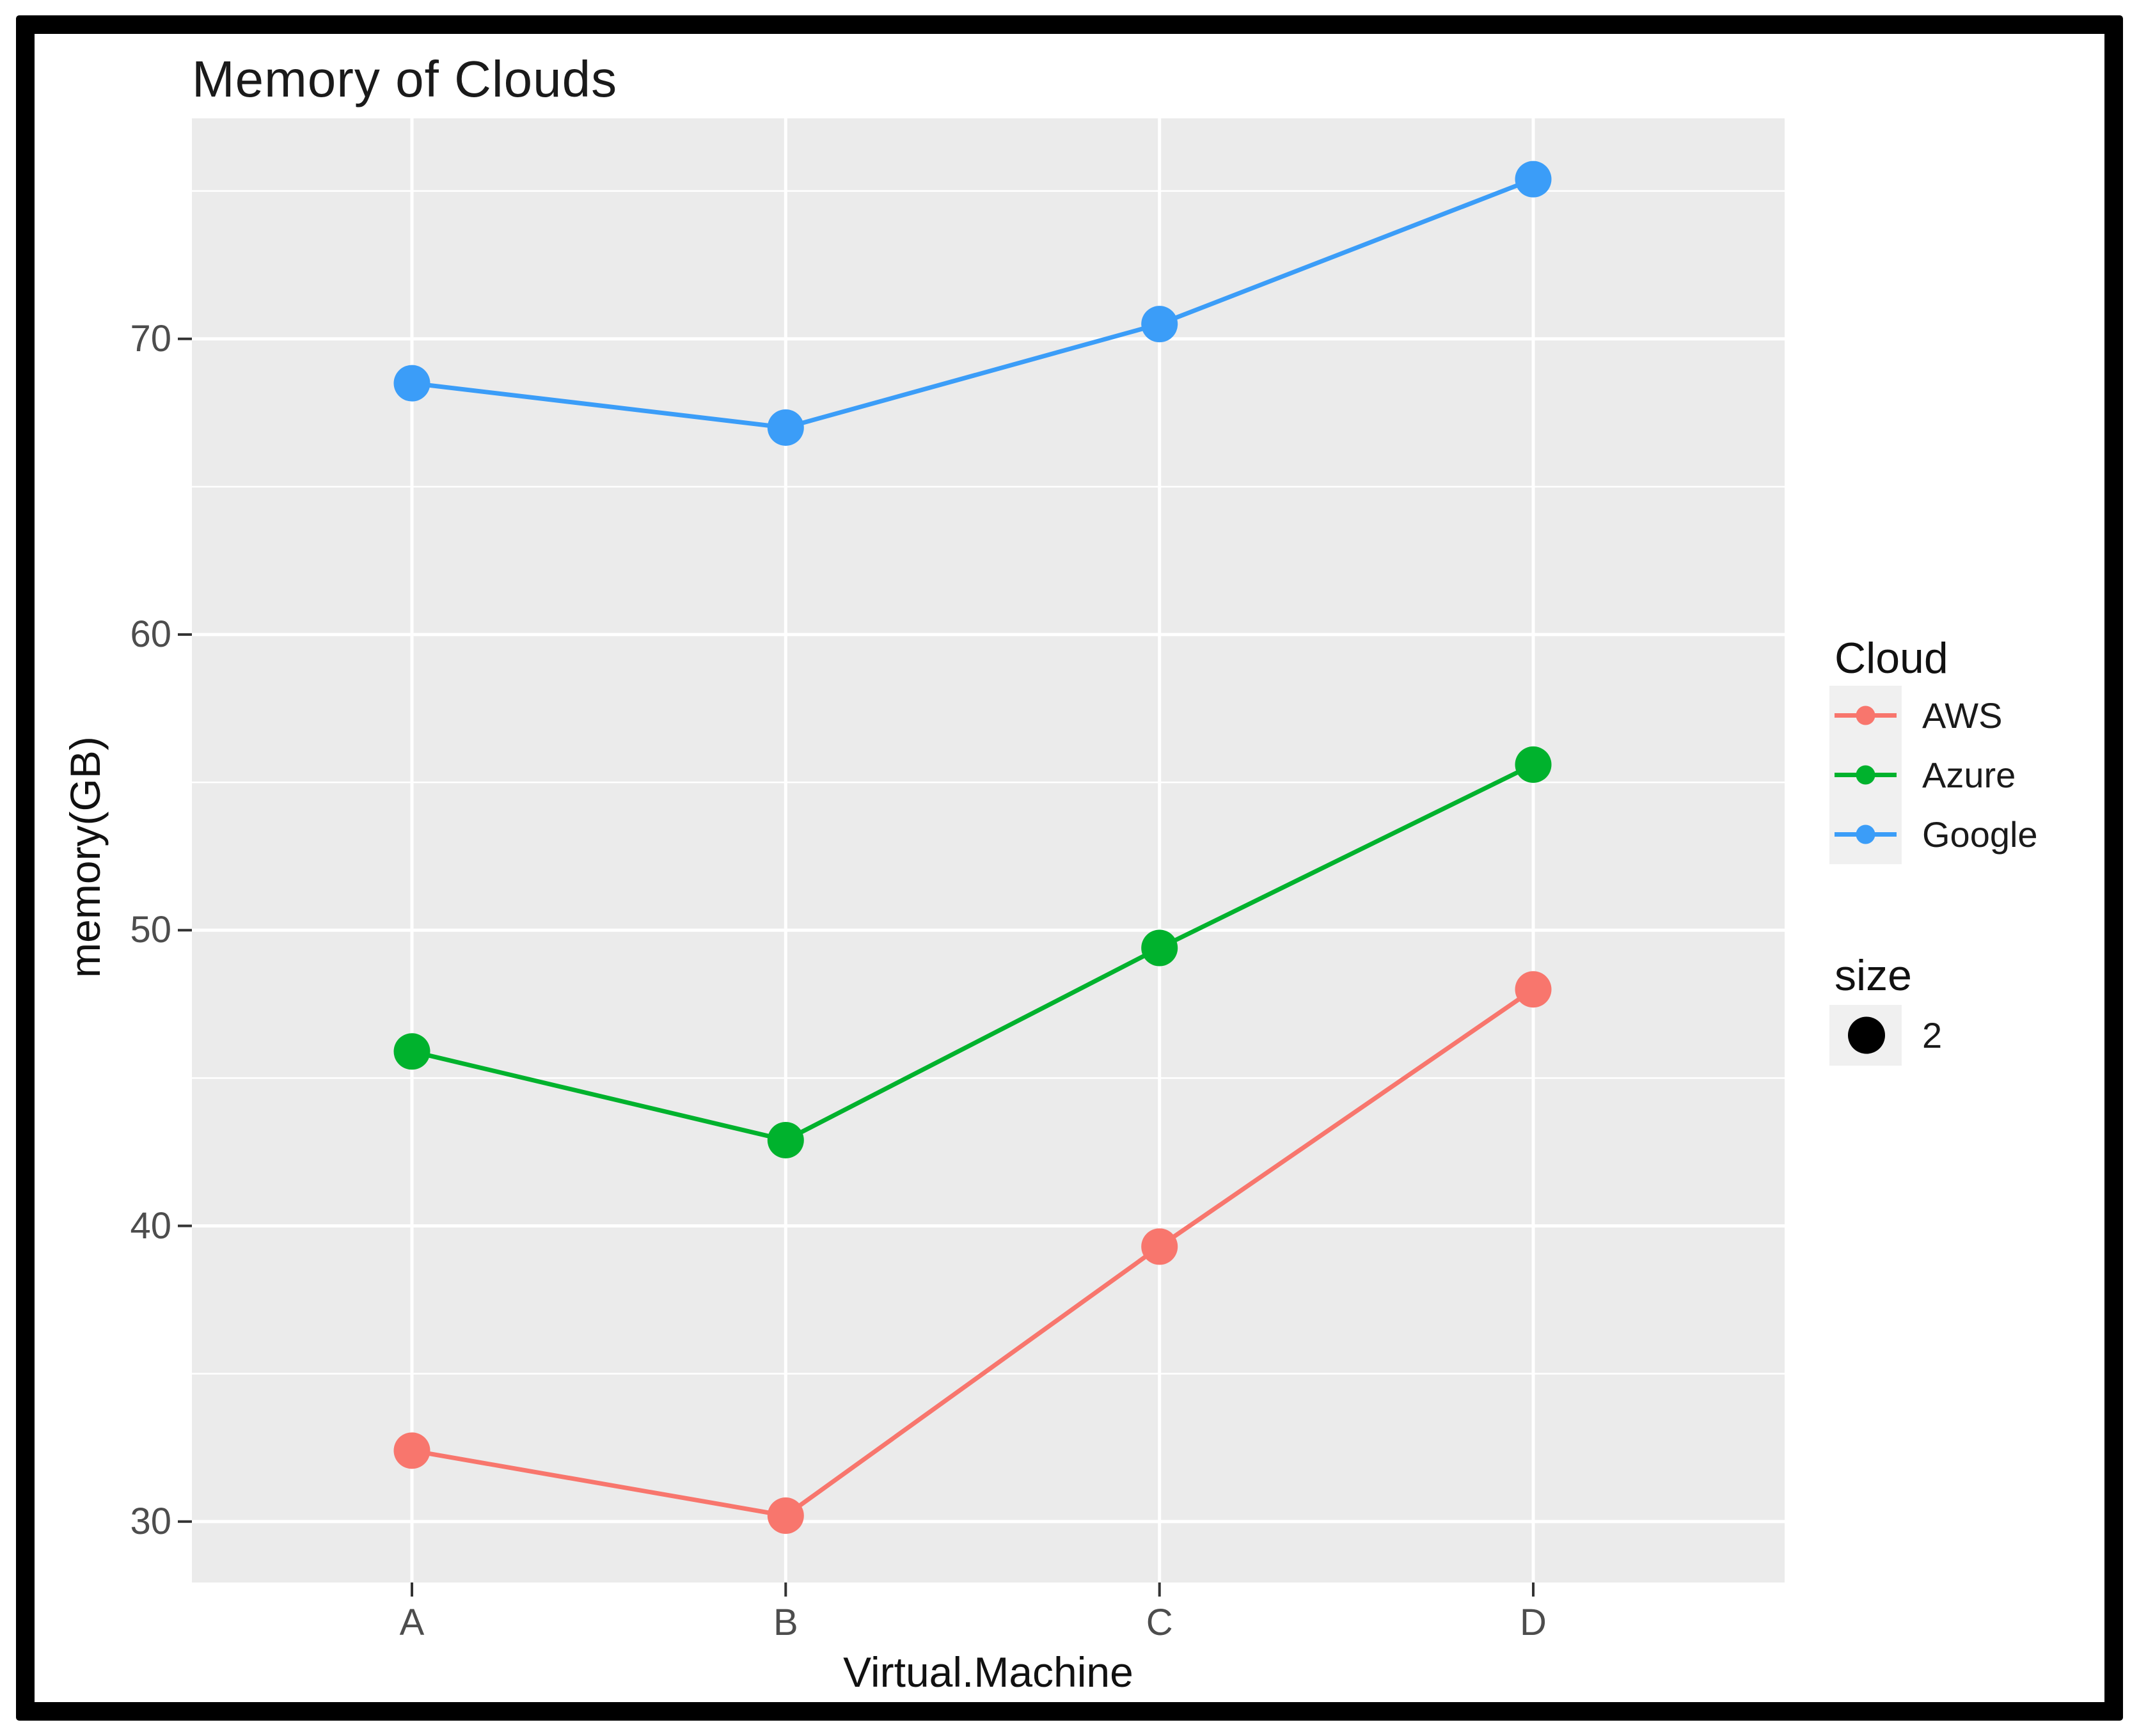  Describe the element at coordinates (785, 1622) in the screenshot. I see `x-tick-label: B` at that location.